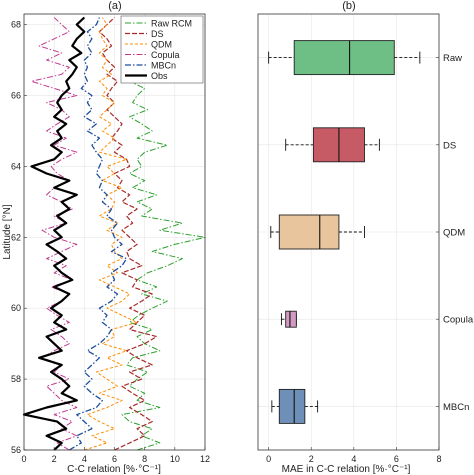  Describe the element at coordinates (205, 459) in the screenshot. I see `panel-a-x-tick-label: 12` at that location.